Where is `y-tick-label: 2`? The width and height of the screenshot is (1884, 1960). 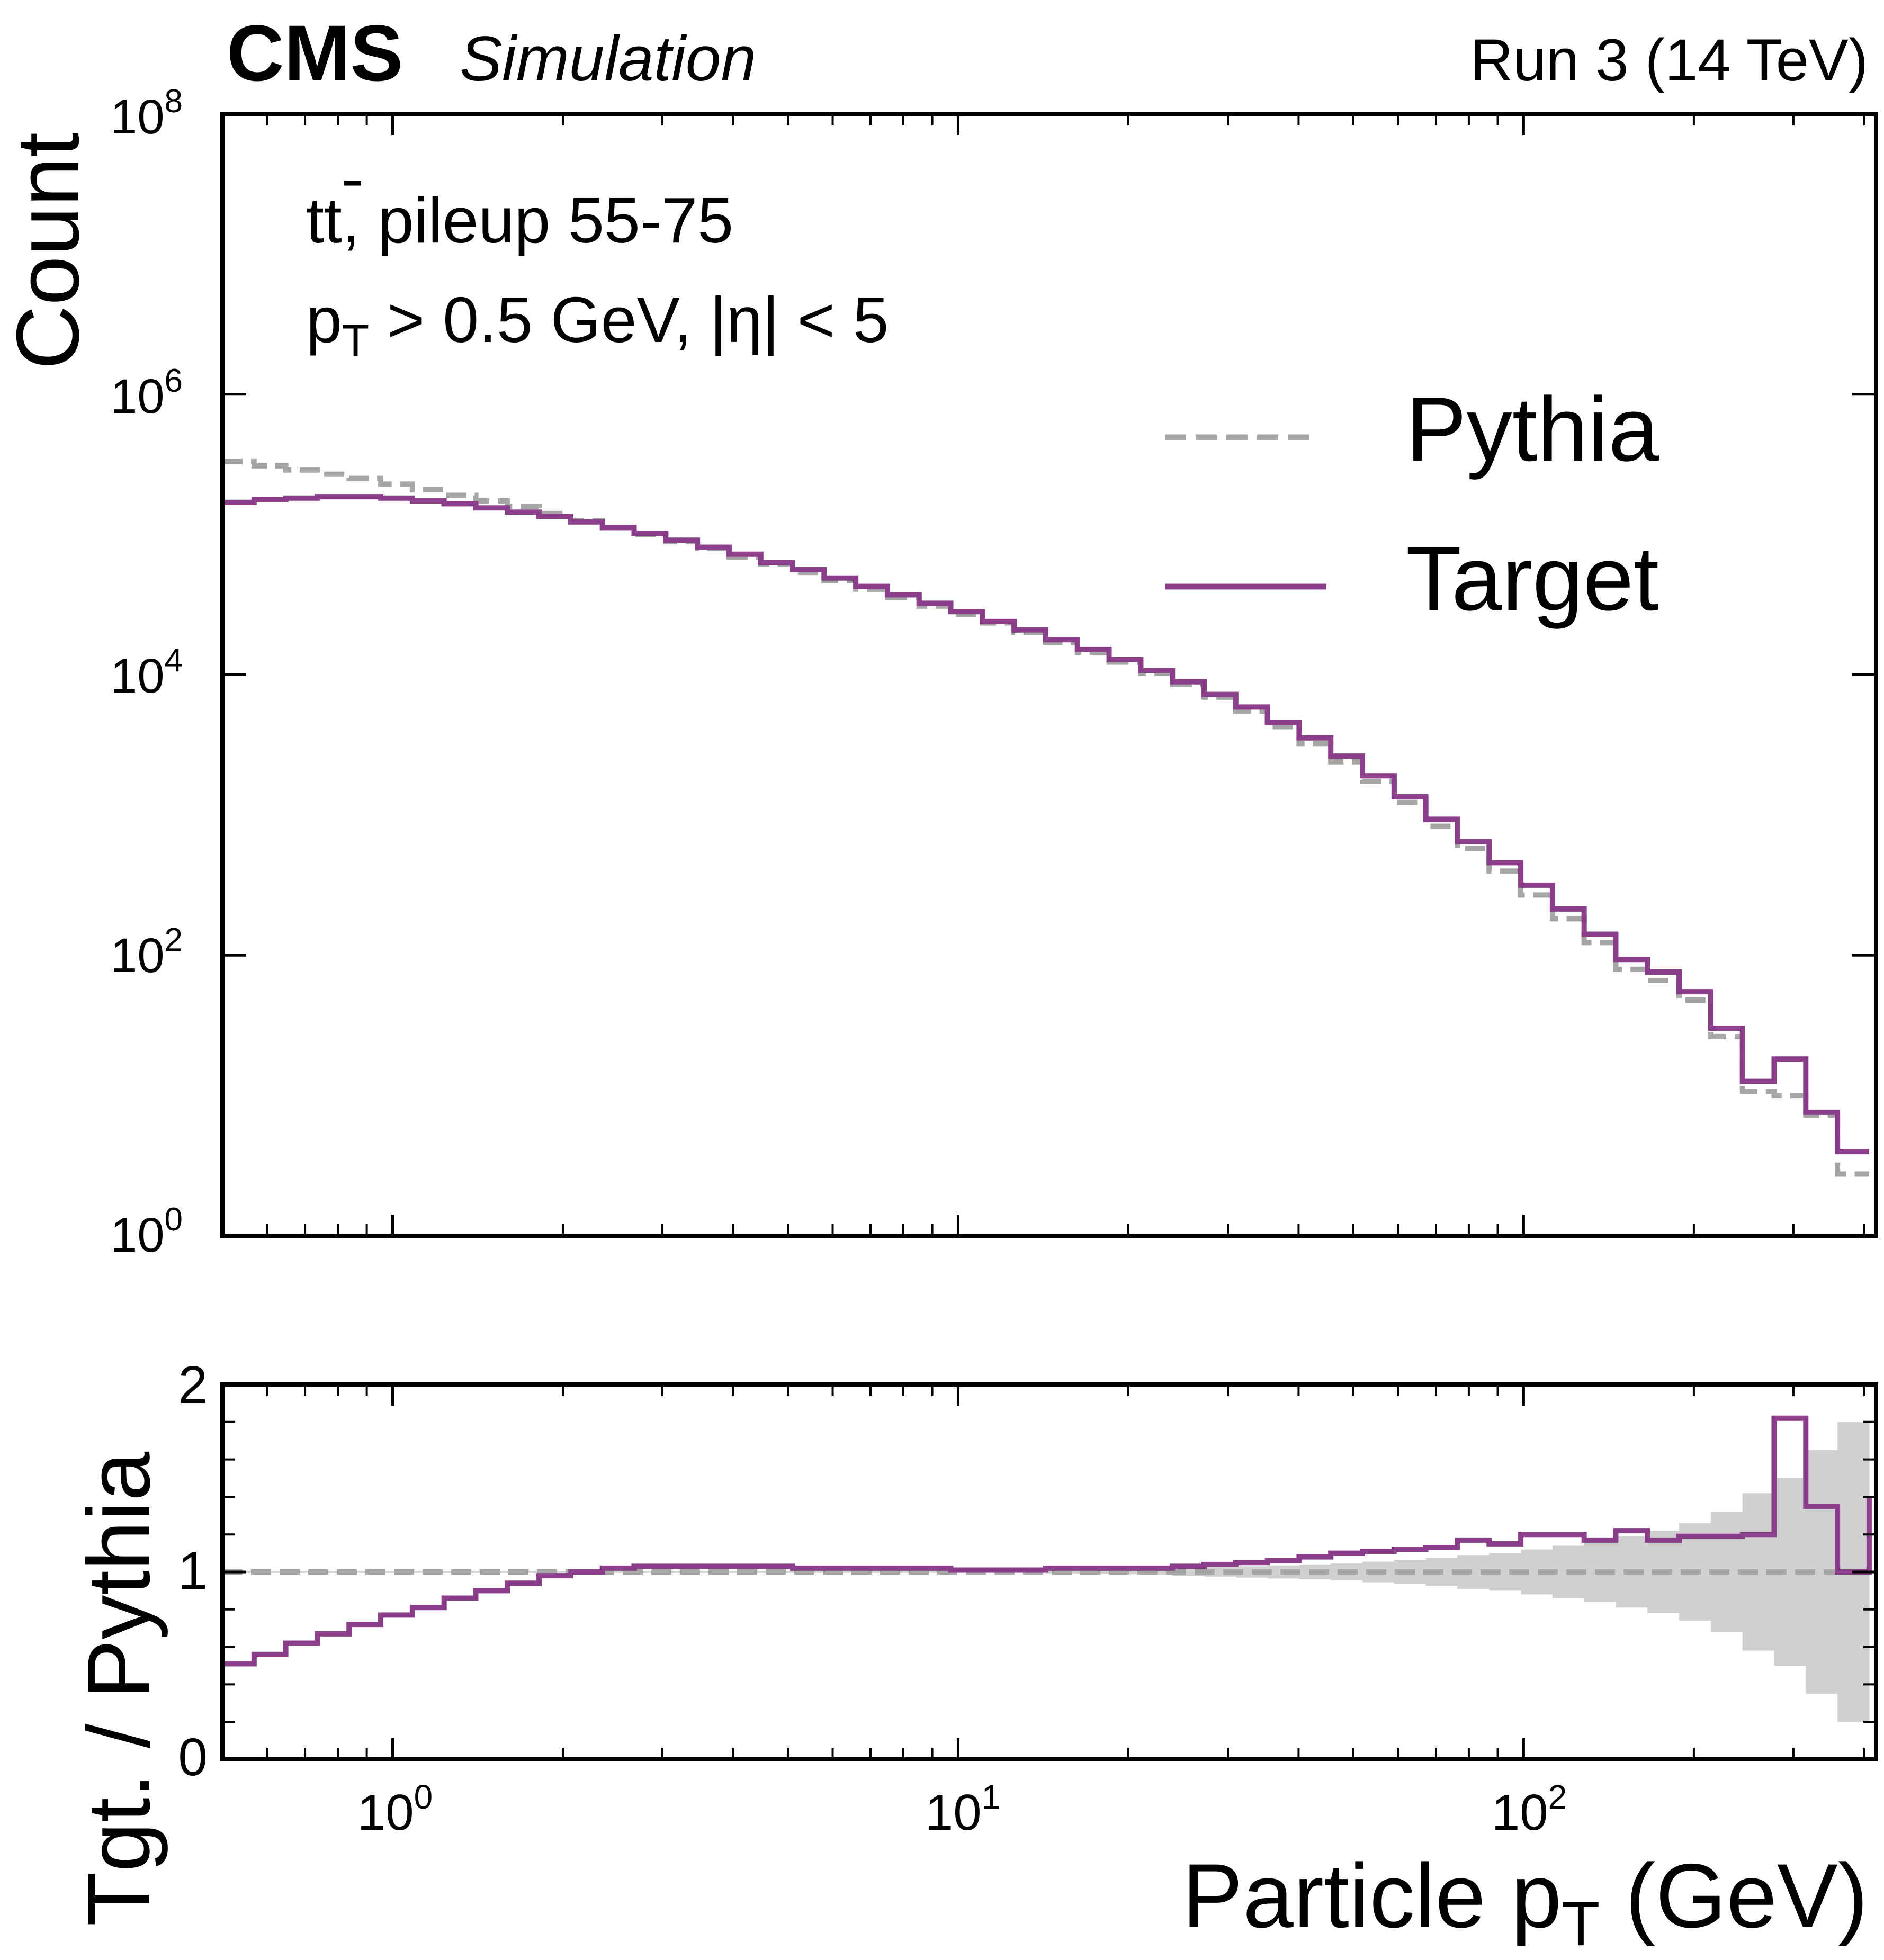
y-tick-label: 2 is located at coordinates (193, 1385).